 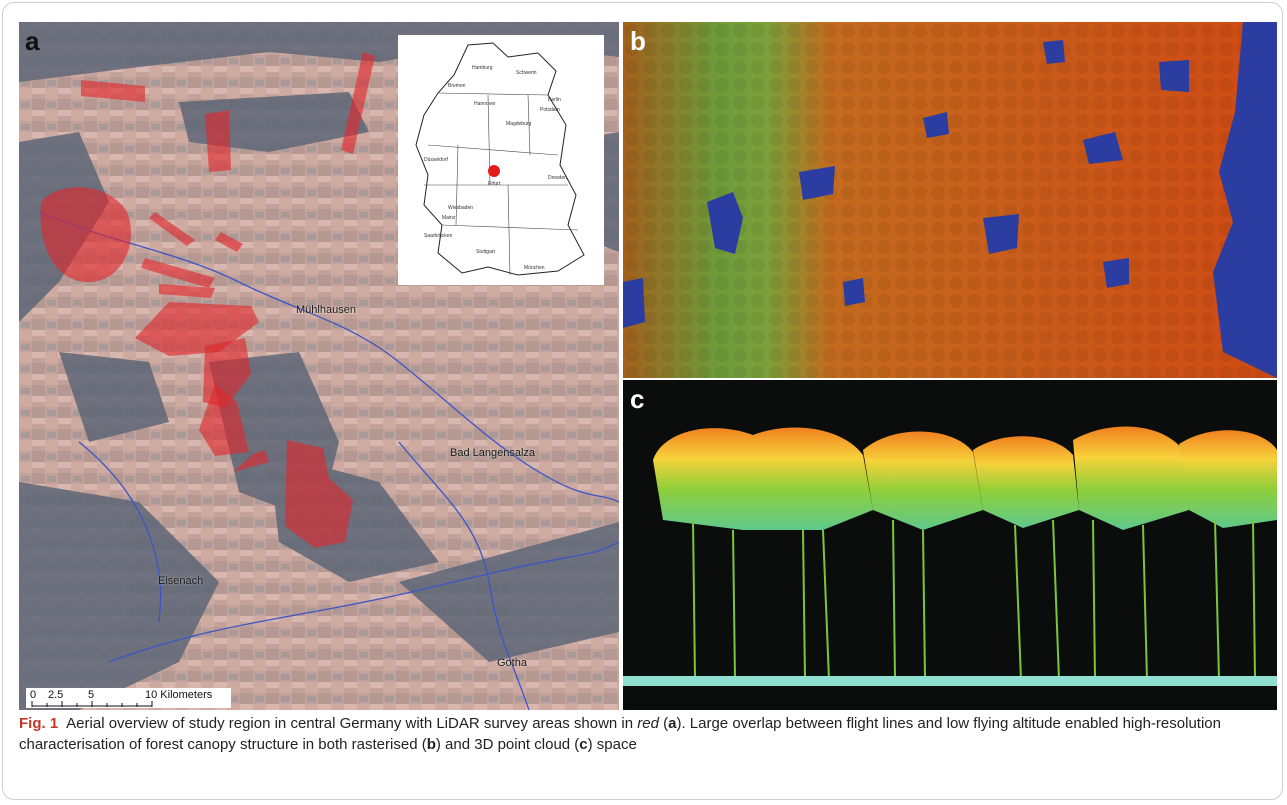 I want to click on caption-label: Fig. 1, so click(x=39, y=723).